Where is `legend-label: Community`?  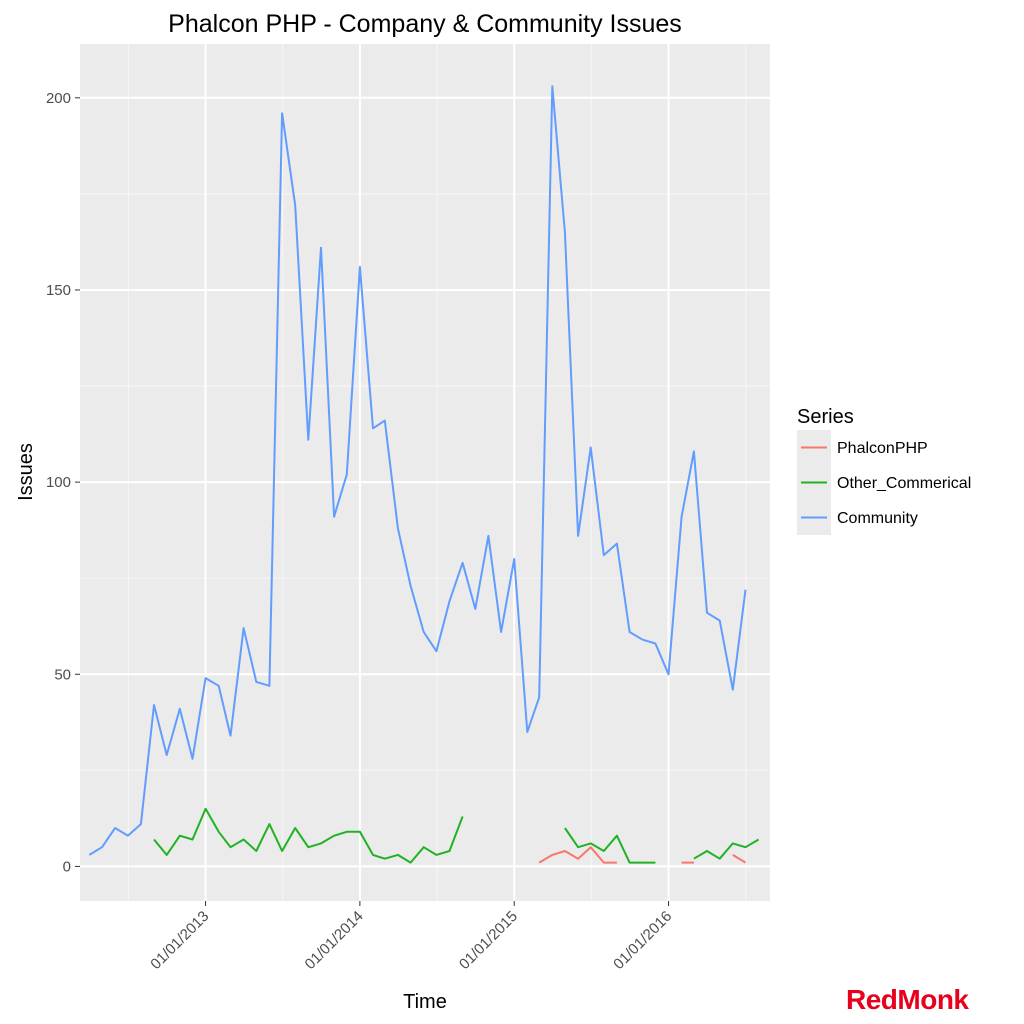
legend-label: Community is located at coordinates (877, 518).